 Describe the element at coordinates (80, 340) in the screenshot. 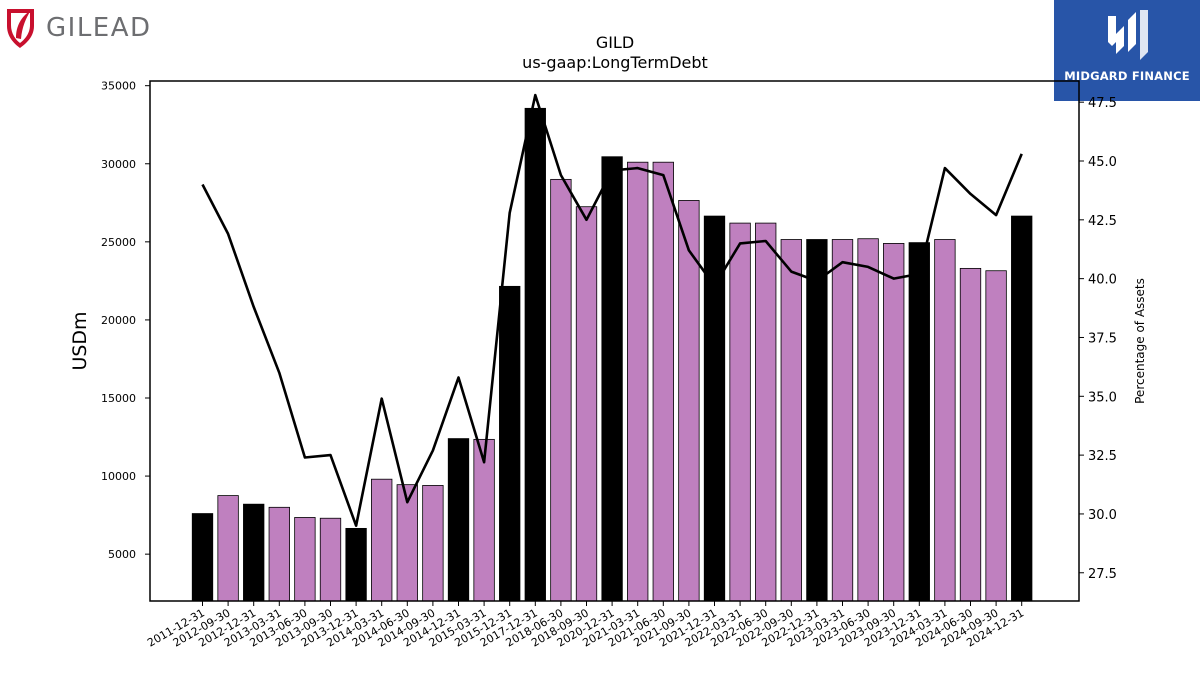

I see `y-axis-label-left: USDm` at that location.